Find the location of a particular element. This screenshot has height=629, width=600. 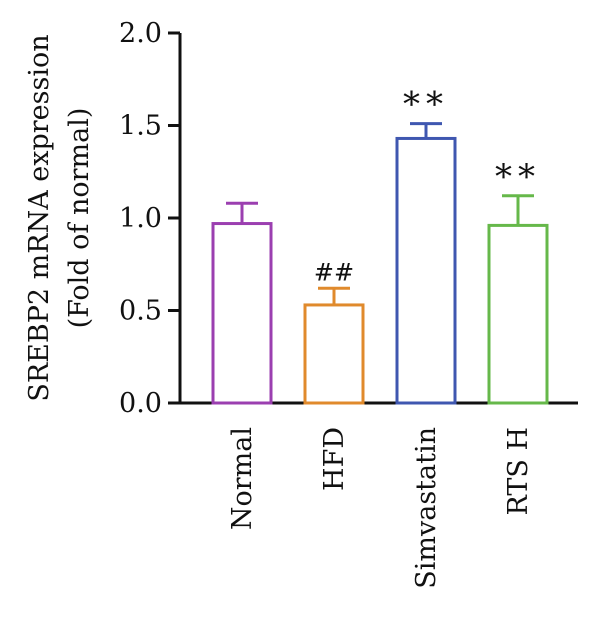

y-tick-label: 0.5 is located at coordinates (140, 311).